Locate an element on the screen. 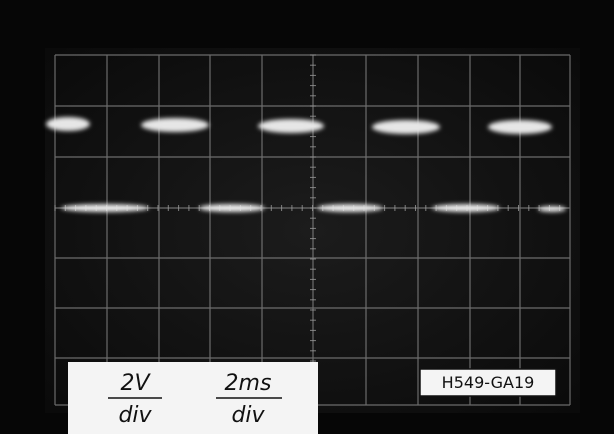  volts-per-div: 2V is located at coordinates (135, 383).